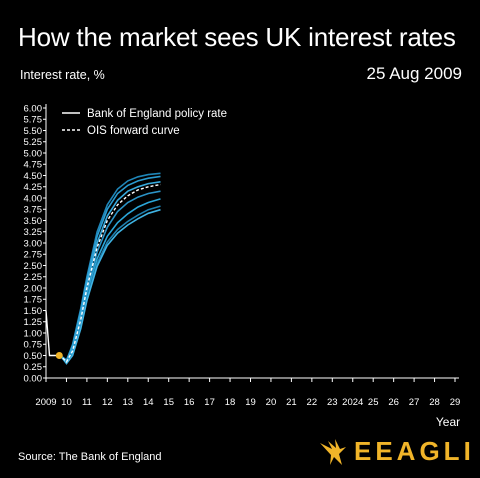 This screenshot has height=478, width=480. Describe the element at coordinates (62, 75) in the screenshot. I see `y-axis-label: Interest rate, %` at that location.